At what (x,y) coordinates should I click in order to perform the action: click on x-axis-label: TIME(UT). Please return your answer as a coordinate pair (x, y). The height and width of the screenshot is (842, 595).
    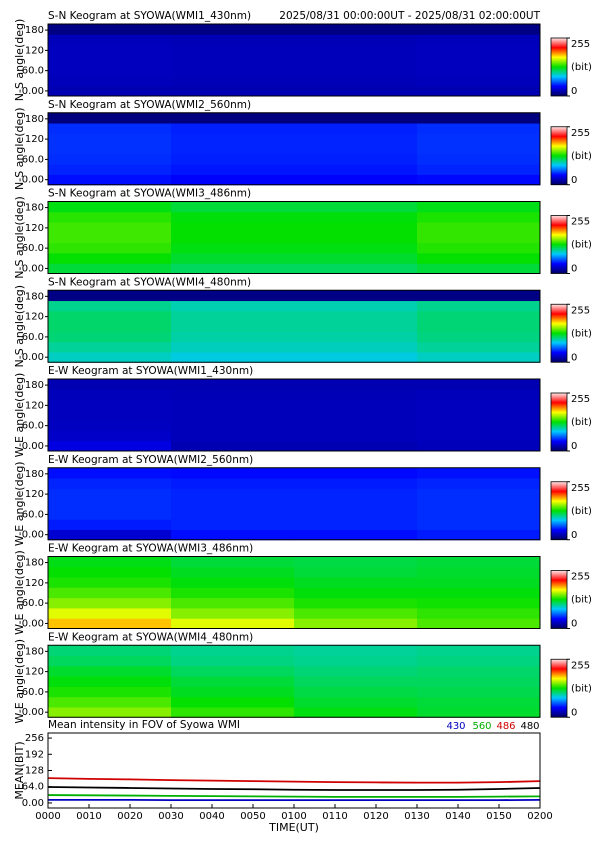
    Looking at the image, I should click on (293, 827).